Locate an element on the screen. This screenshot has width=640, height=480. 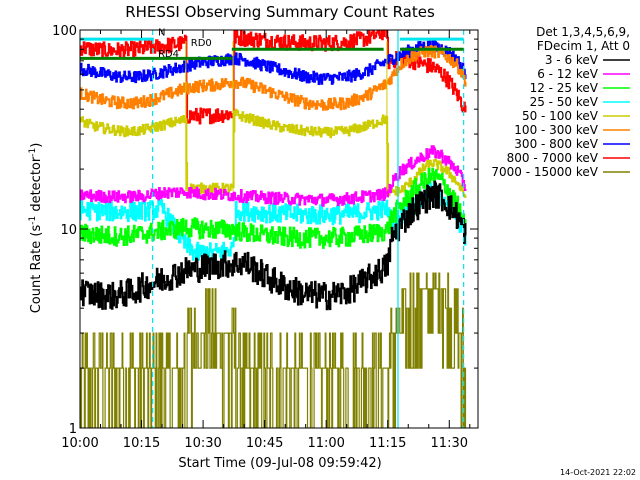
x-tick-label: 11:15 is located at coordinates (387, 443).